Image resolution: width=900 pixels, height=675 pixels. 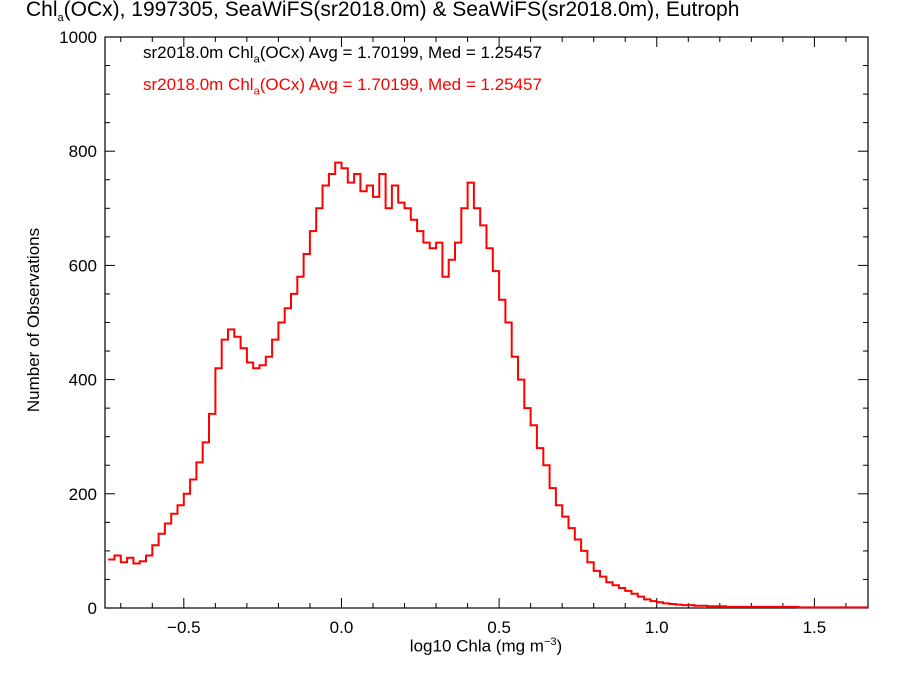 What do you see at coordinates (499, 627) in the screenshot?
I see `x-tick-label: 0.5` at bounding box center [499, 627].